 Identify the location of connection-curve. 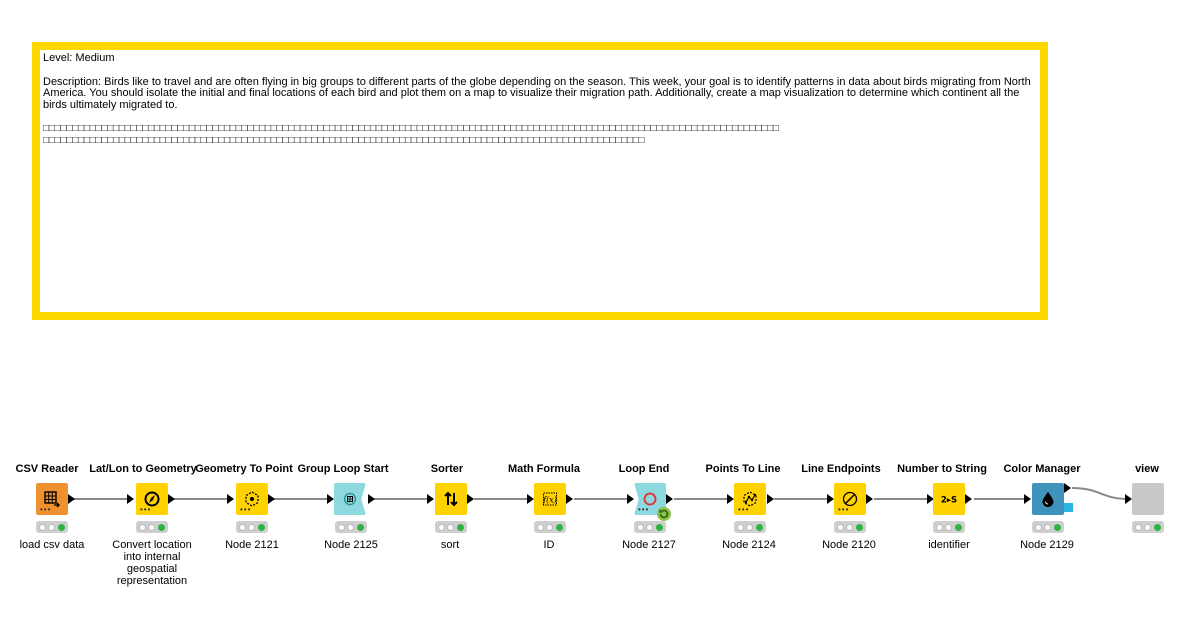
(1100, 493).